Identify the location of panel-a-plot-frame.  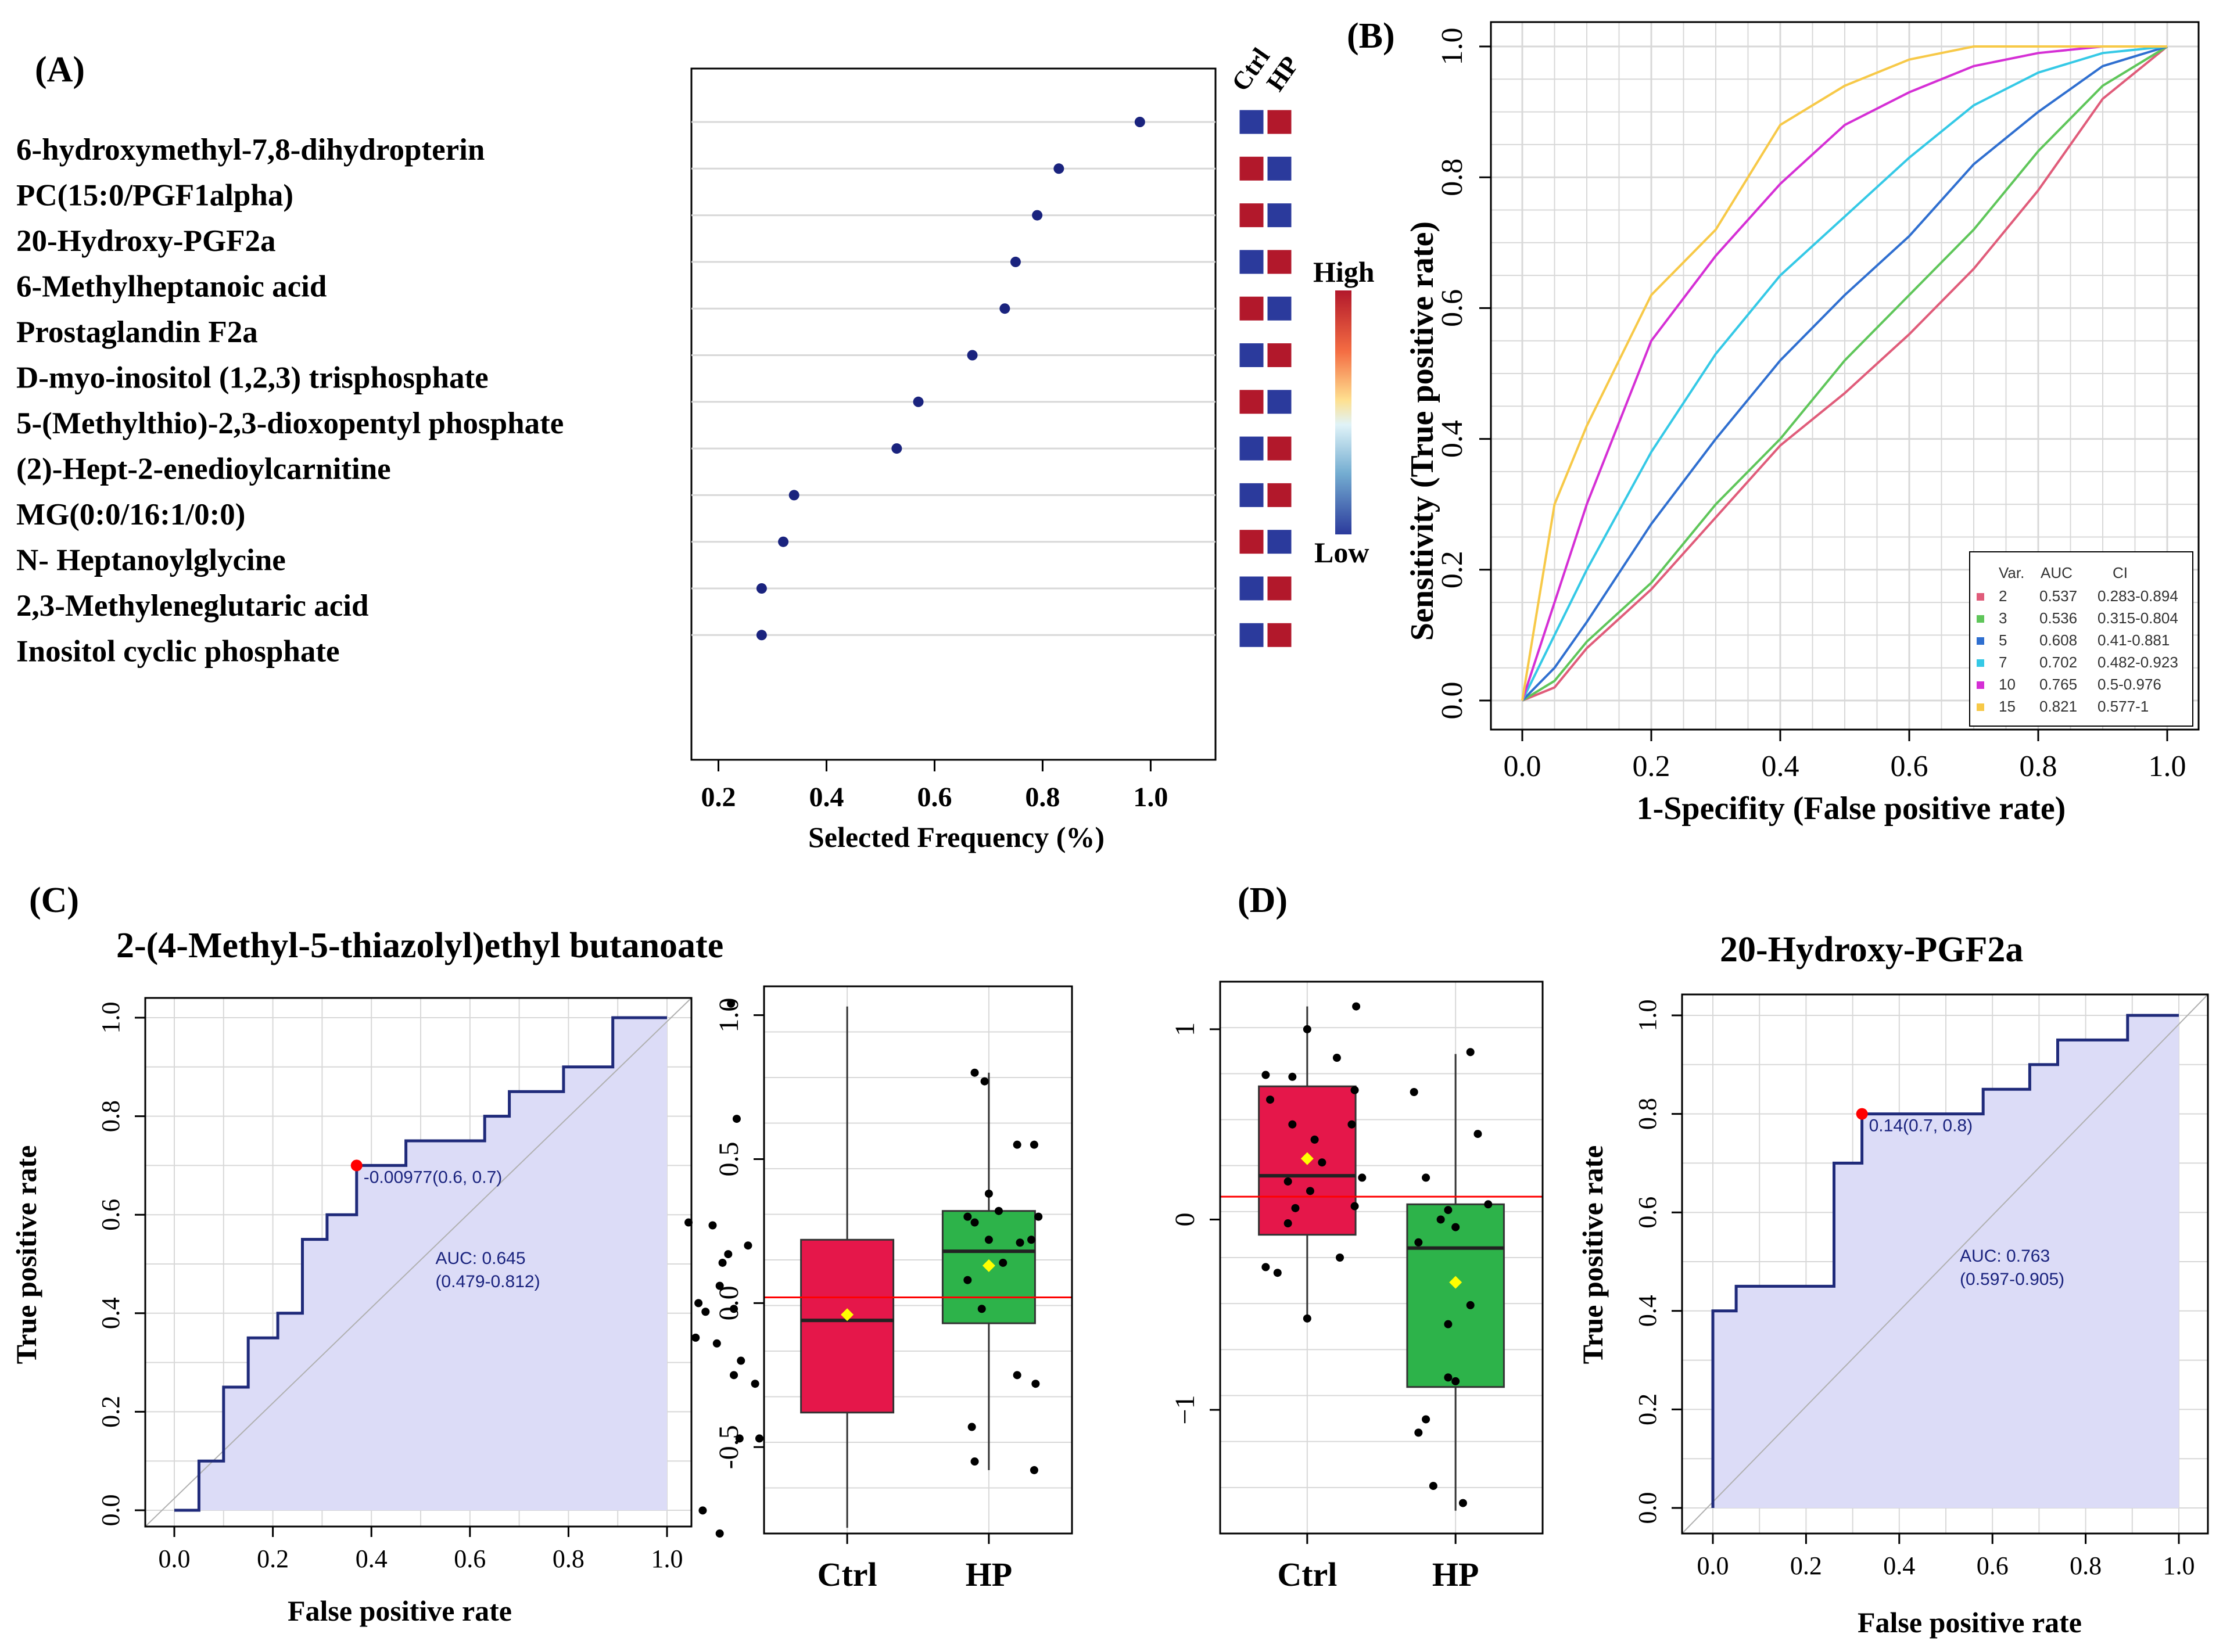
(953, 414).